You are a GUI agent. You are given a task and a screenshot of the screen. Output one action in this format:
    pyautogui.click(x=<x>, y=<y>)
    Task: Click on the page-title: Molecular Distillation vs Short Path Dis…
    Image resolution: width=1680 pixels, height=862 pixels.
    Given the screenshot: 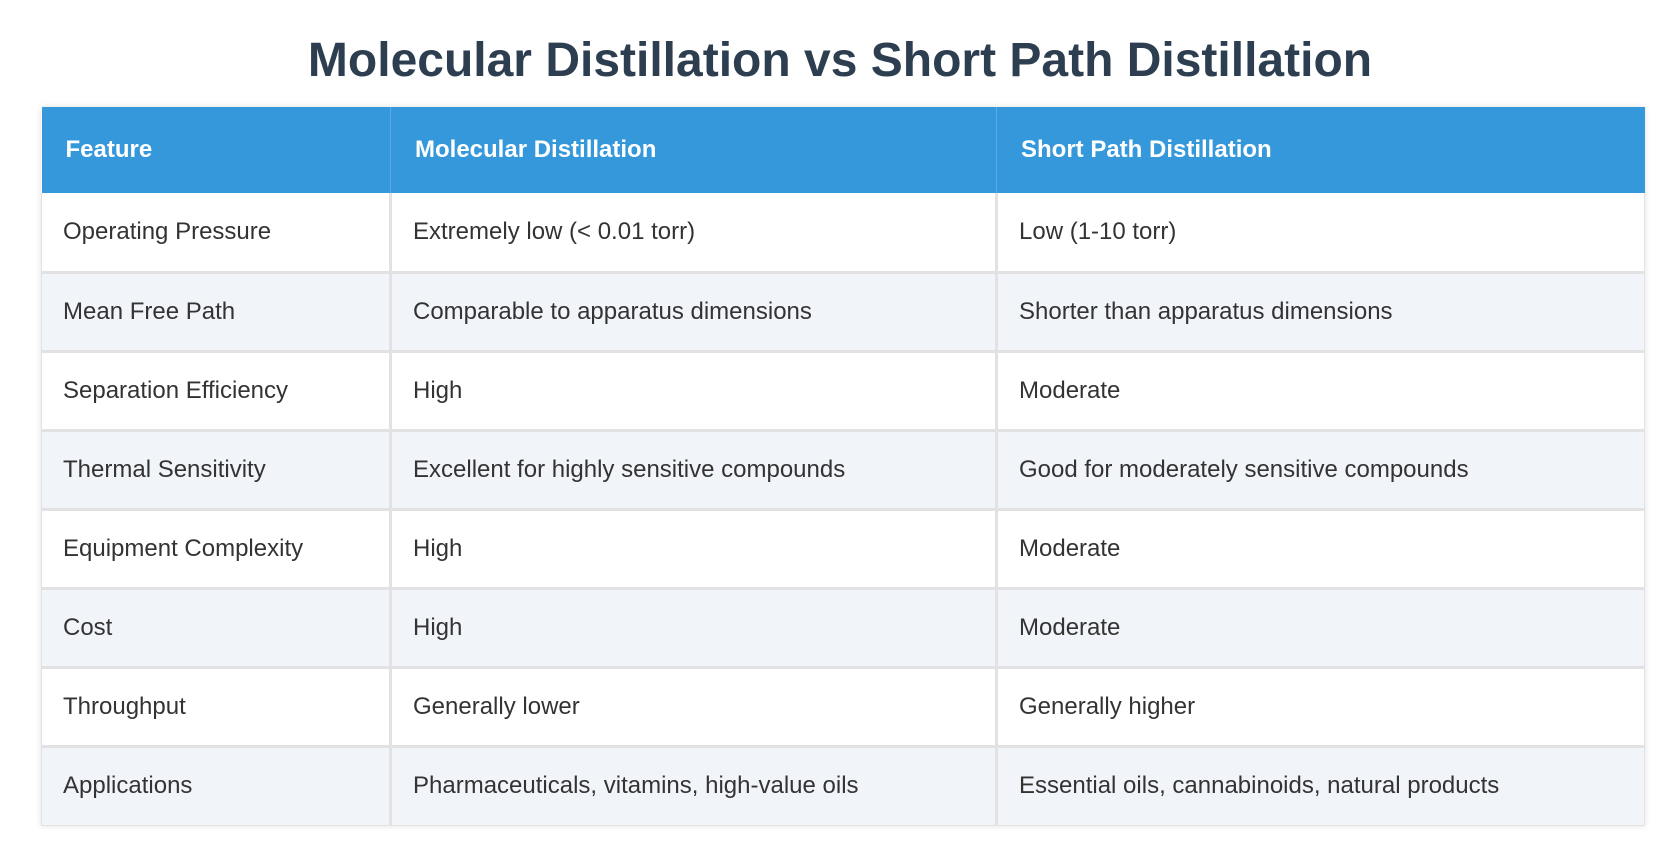 What is the action you would take?
    pyautogui.click(x=840, y=60)
    